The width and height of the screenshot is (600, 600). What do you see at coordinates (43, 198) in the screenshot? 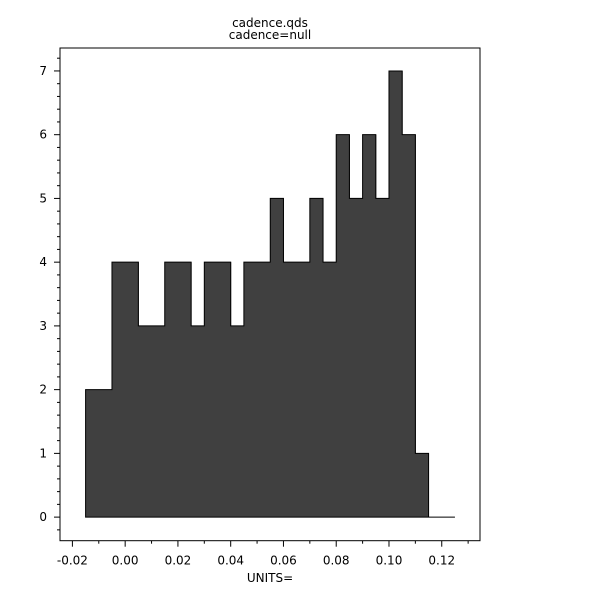
I see `y-tick-label: 5` at bounding box center [43, 198].